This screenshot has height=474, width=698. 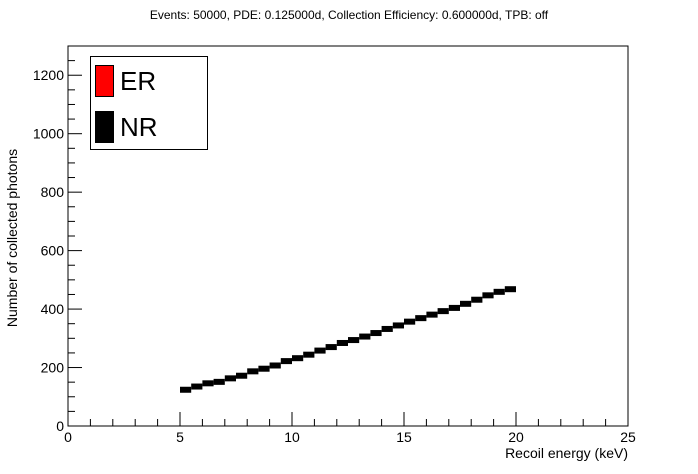 I want to click on x-axis-label: Recoil energy (keV), so click(x=566, y=453).